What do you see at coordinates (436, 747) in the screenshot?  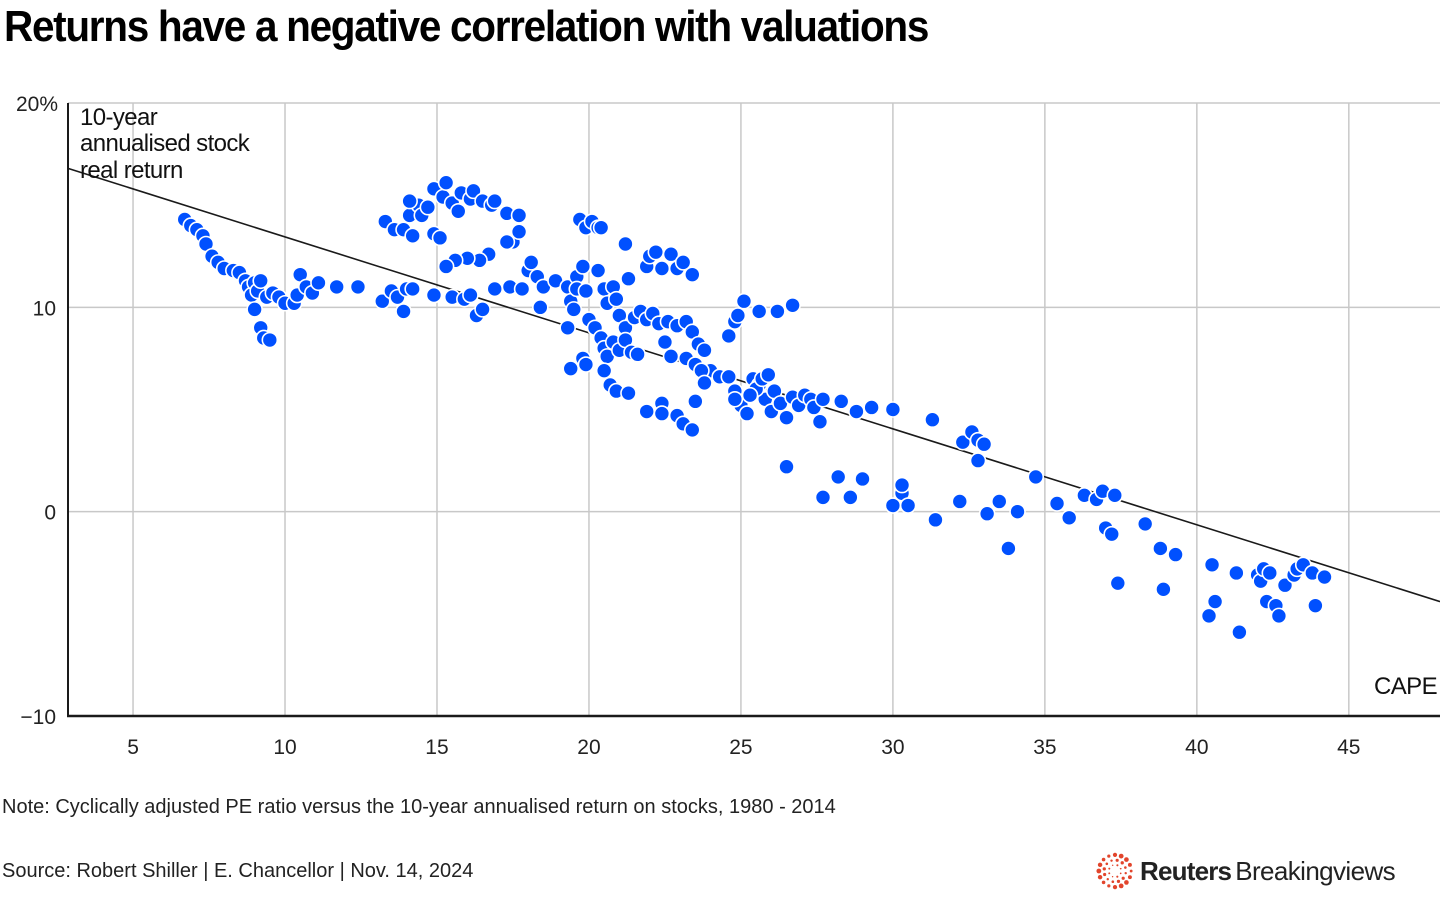 I see `x-tick-label: 15` at bounding box center [436, 747].